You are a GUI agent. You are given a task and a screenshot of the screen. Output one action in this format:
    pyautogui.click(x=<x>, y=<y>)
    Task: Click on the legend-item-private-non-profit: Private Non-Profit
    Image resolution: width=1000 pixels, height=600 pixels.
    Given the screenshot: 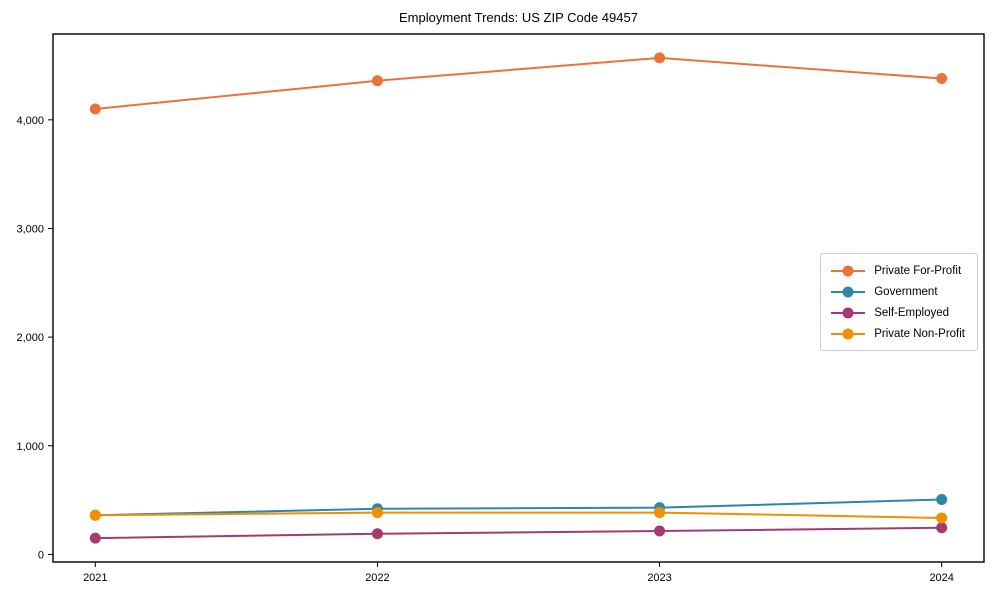 What is the action you would take?
    pyautogui.click(x=898, y=333)
    